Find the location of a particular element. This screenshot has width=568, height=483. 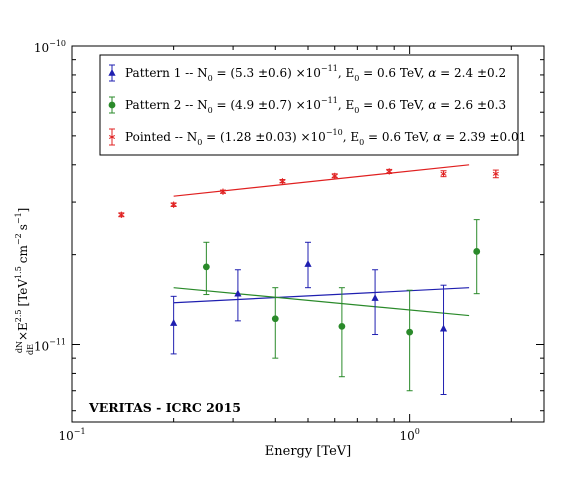

fit-line-pointed is located at coordinates (321, 180).